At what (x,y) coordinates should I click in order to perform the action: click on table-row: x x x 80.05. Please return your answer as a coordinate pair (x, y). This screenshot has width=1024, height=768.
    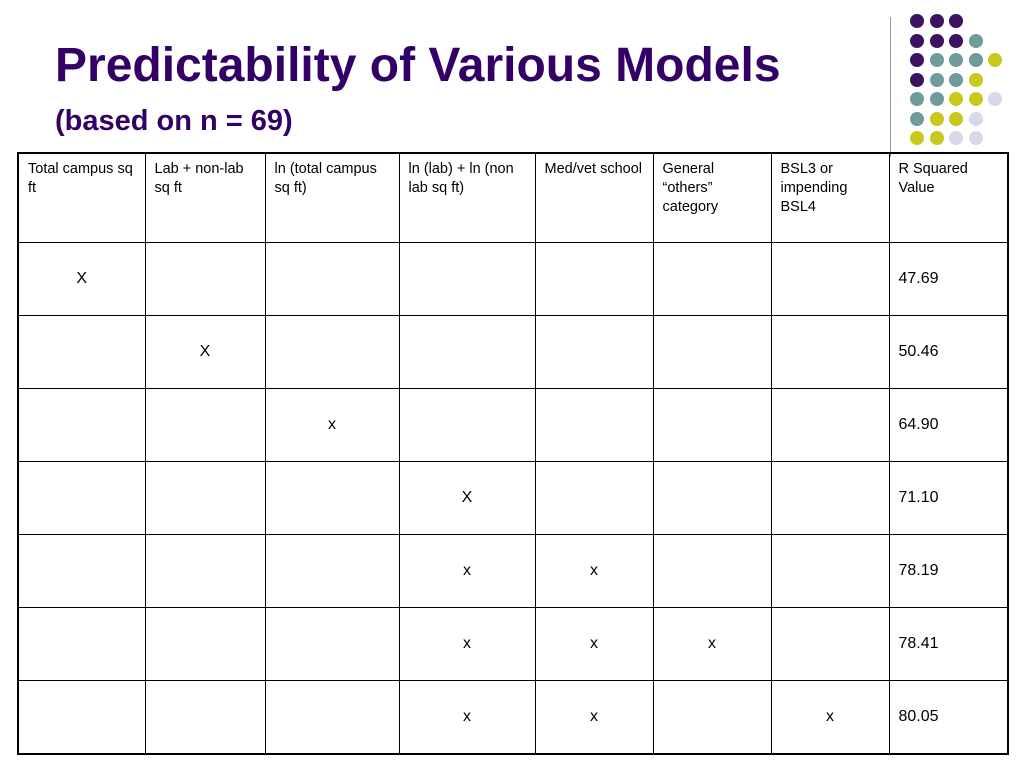
    Looking at the image, I should click on (513, 717).